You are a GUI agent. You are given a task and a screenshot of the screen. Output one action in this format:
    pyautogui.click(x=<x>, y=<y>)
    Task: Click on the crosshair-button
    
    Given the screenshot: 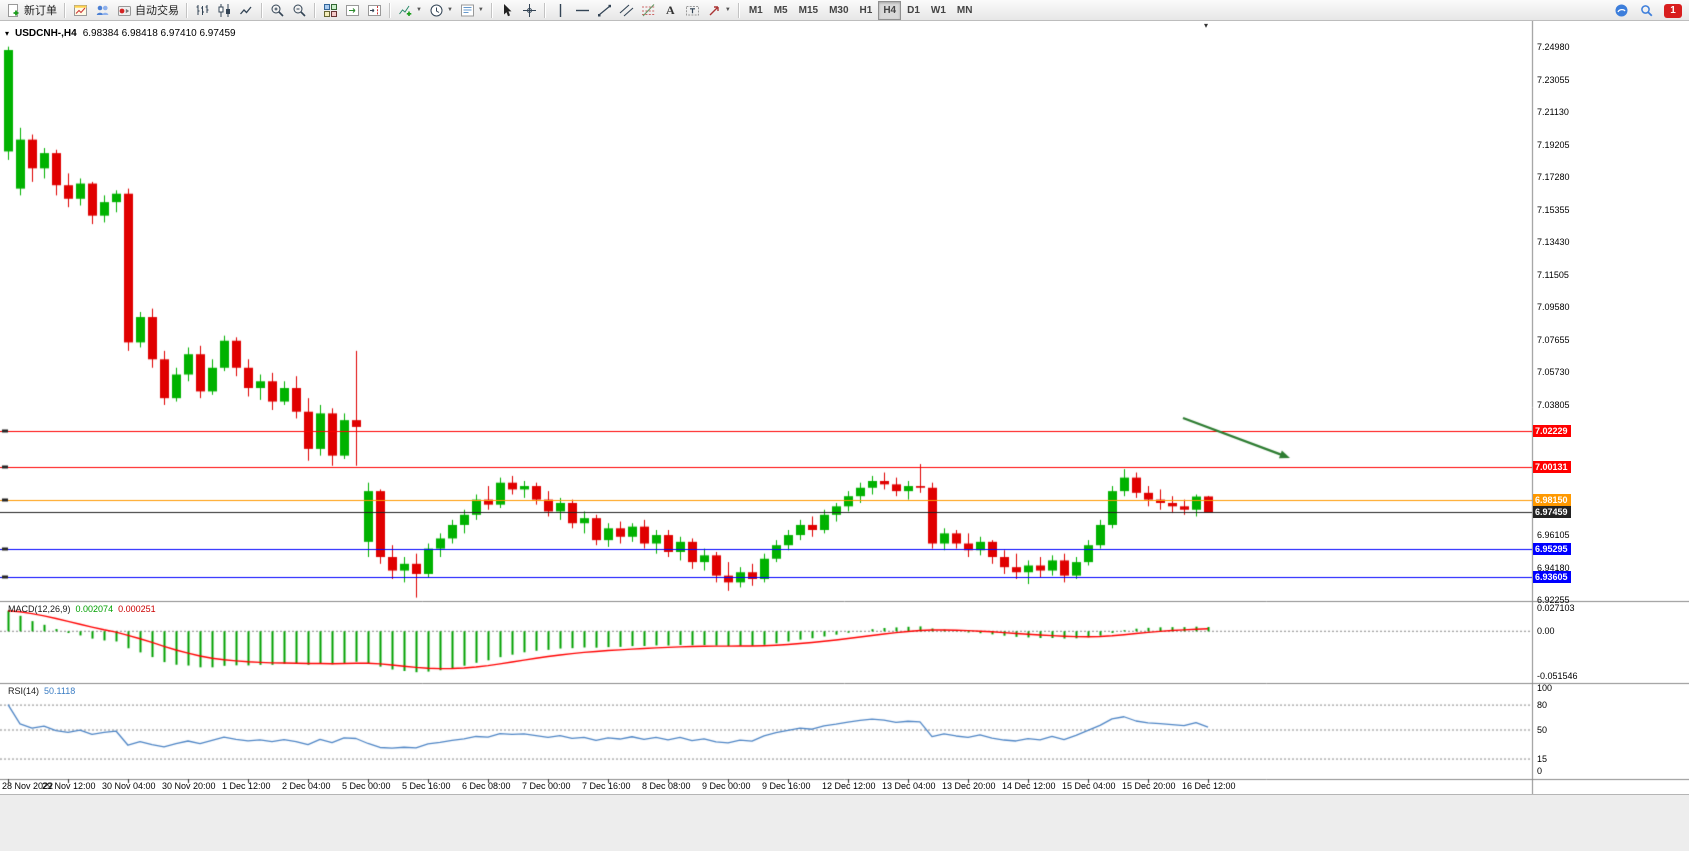 What is the action you would take?
    pyautogui.click(x=529, y=10)
    